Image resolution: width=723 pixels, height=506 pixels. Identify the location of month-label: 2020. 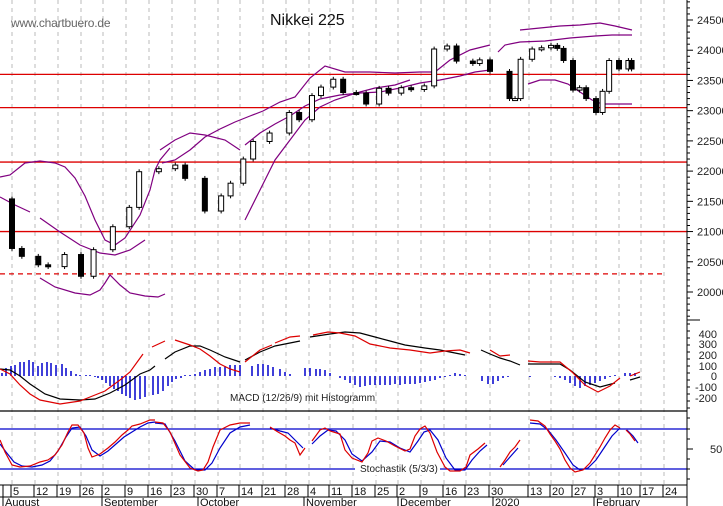
(507, 501).